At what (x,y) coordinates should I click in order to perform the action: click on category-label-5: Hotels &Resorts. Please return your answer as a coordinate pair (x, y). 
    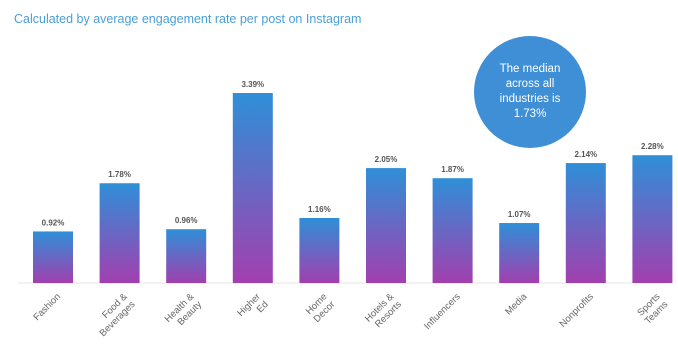
    Looking at the image, I should click on (383, 311).